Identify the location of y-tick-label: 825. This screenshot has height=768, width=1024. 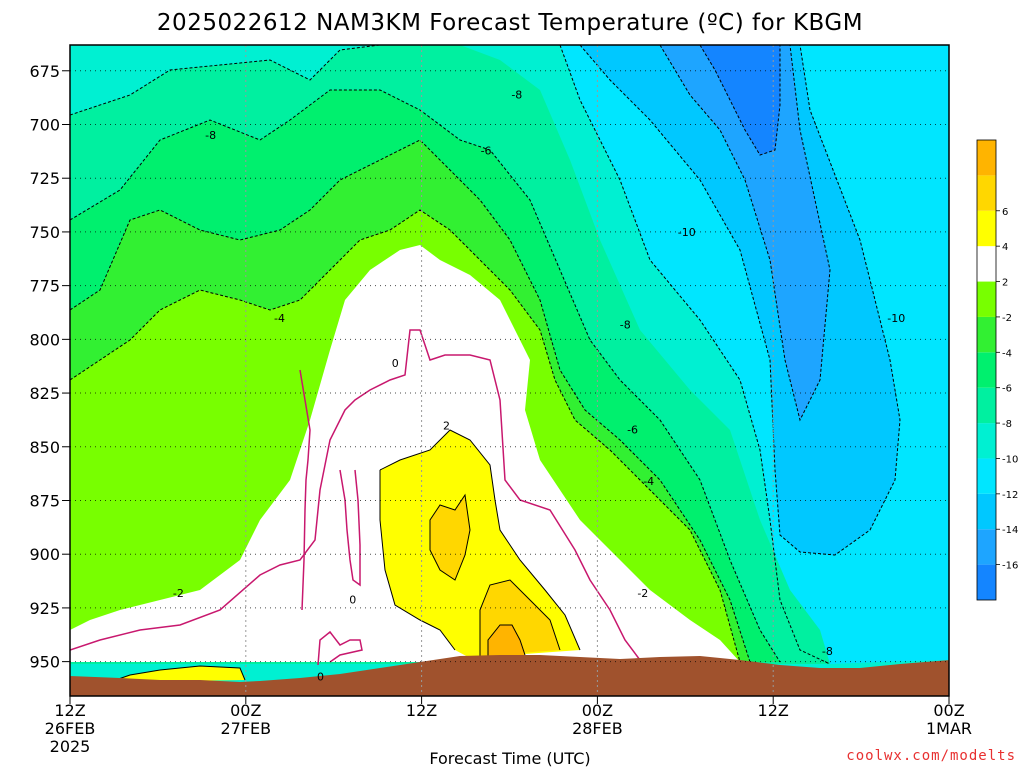
(44, 393).